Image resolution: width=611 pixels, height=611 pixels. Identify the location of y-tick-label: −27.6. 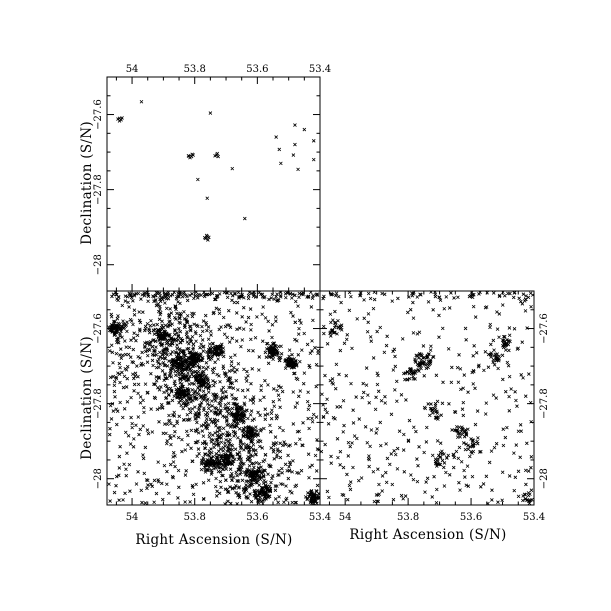
(544, 328).